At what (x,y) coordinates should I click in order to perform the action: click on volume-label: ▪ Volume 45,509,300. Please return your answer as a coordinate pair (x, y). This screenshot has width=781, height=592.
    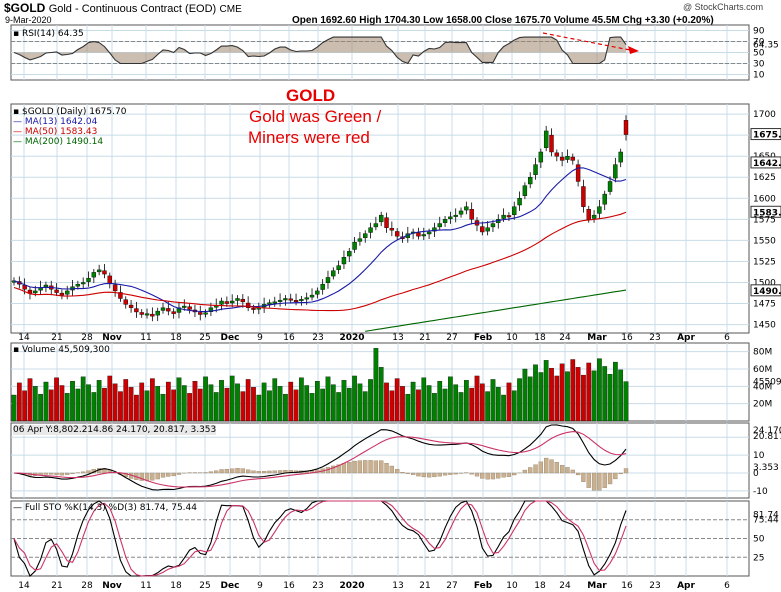
    Looking at the image, I should click on (61, 350).